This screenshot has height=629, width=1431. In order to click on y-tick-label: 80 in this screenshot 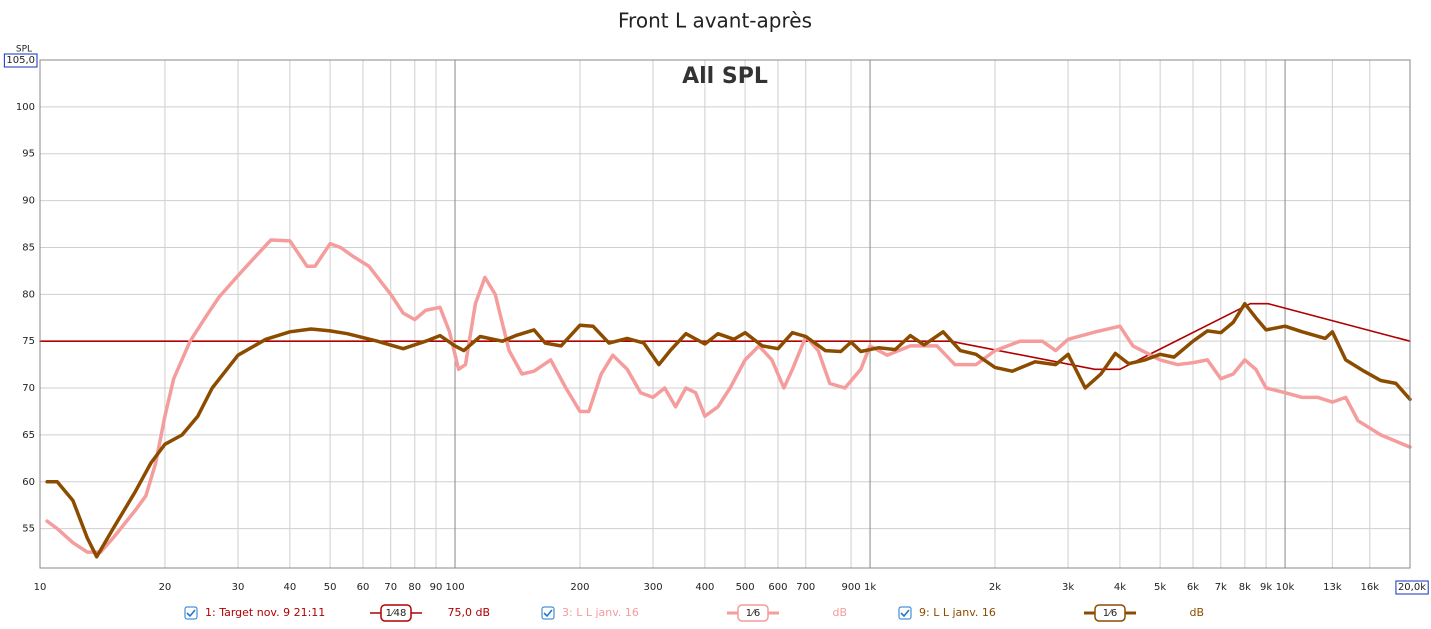, I will do `click(28, 294)`.